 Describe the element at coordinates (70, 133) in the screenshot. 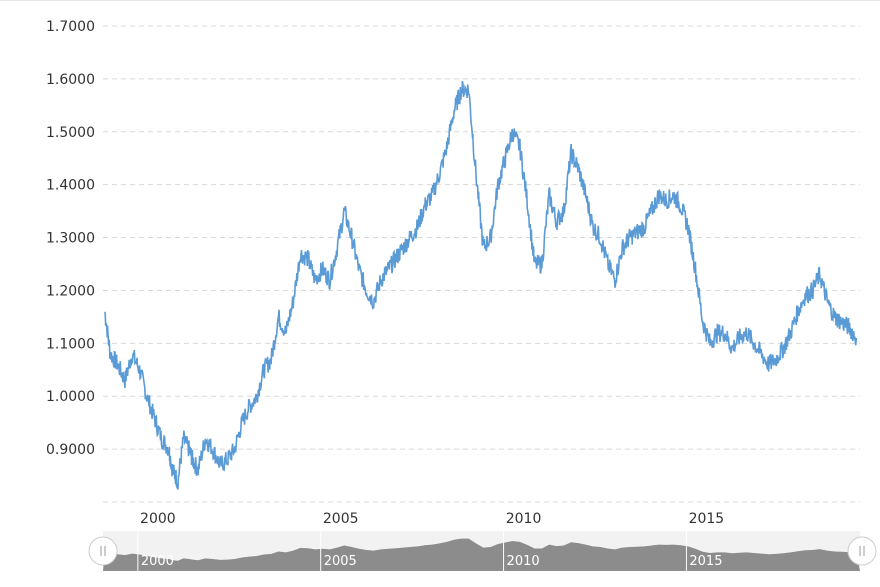

I see `y-tick-label: 1.5000` at that location.